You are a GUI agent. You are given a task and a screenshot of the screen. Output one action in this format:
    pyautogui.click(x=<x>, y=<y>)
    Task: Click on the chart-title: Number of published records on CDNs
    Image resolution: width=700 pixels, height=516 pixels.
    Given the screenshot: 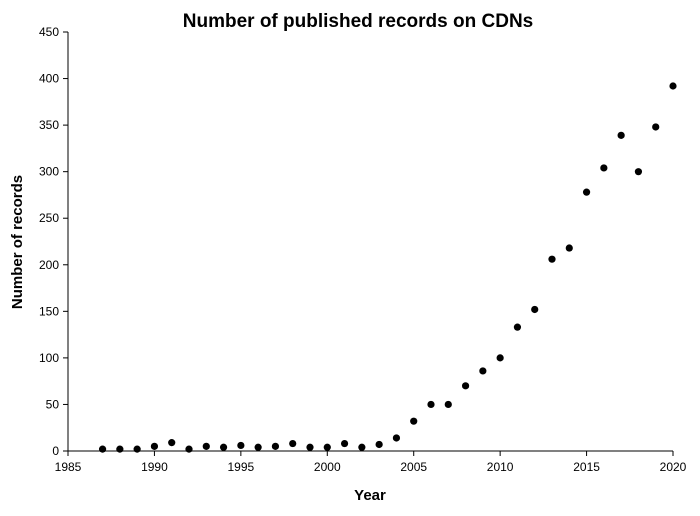 What is the action you would take?
    pyautogui.click(x=358, y=21)
    